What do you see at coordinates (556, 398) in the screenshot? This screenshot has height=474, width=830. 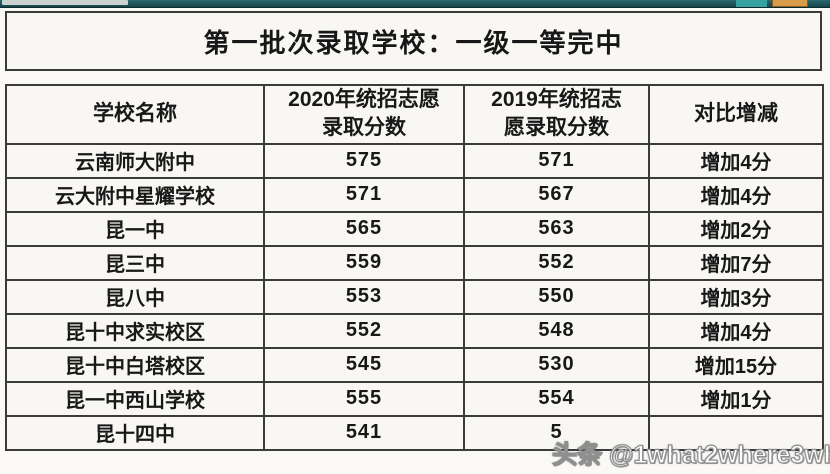 I see `score-2019-cell: 554` at bounding box center [556, 398].